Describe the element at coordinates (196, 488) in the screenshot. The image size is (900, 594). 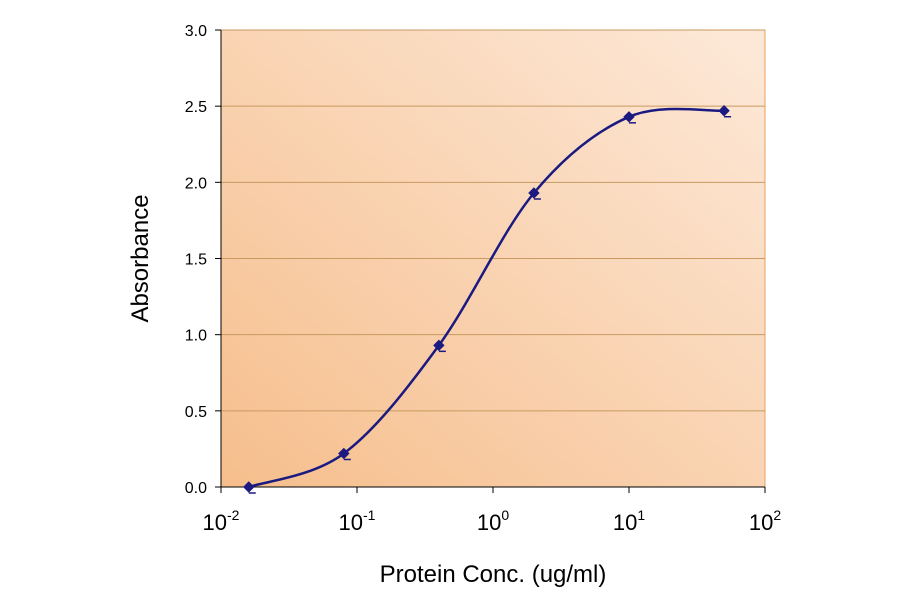
I see `y-tick-label: 0.0` at that location.